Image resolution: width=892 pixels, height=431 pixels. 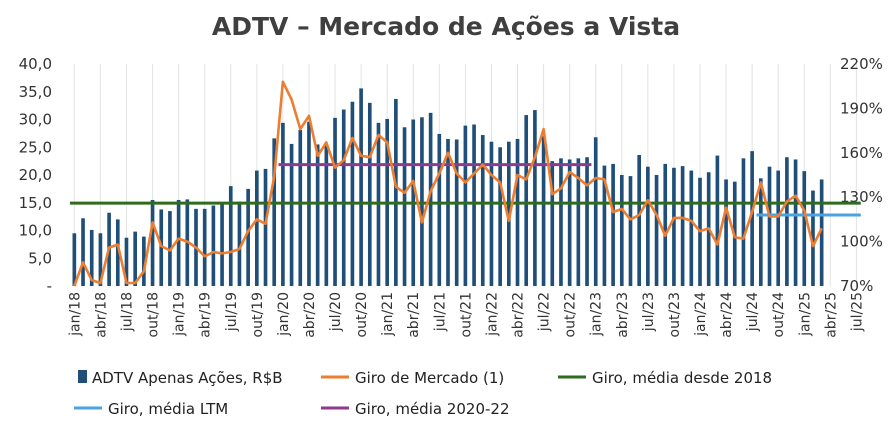 What do you see at coordinates (414, 315) in the screenshot?
I see `x-tick-label: abr/21` at bounding box center [414, 315].